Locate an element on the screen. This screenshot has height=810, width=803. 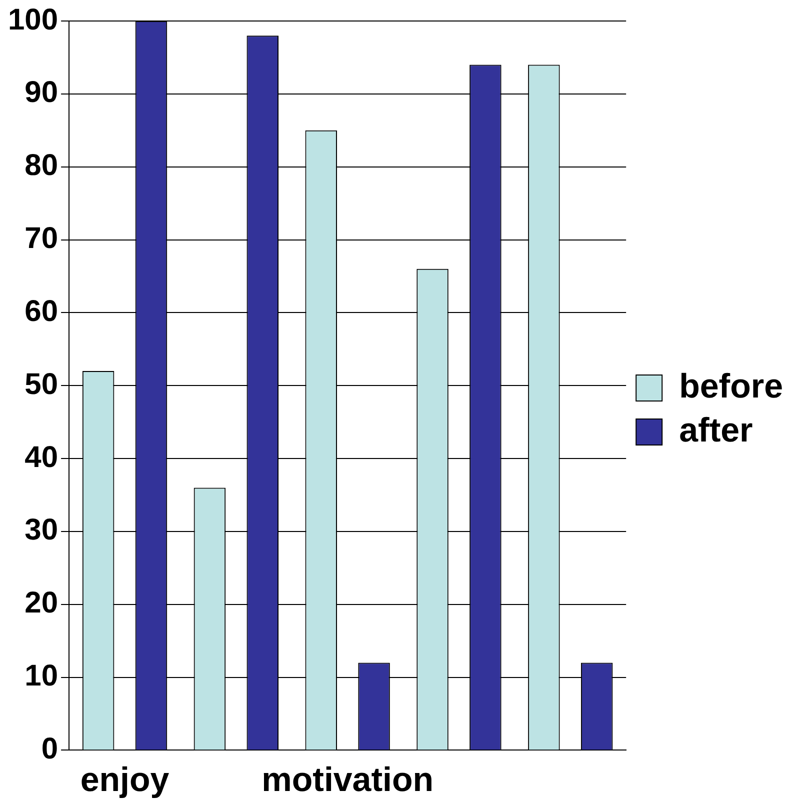
y-tick-label: 20 is located at coordinates (41, 603).